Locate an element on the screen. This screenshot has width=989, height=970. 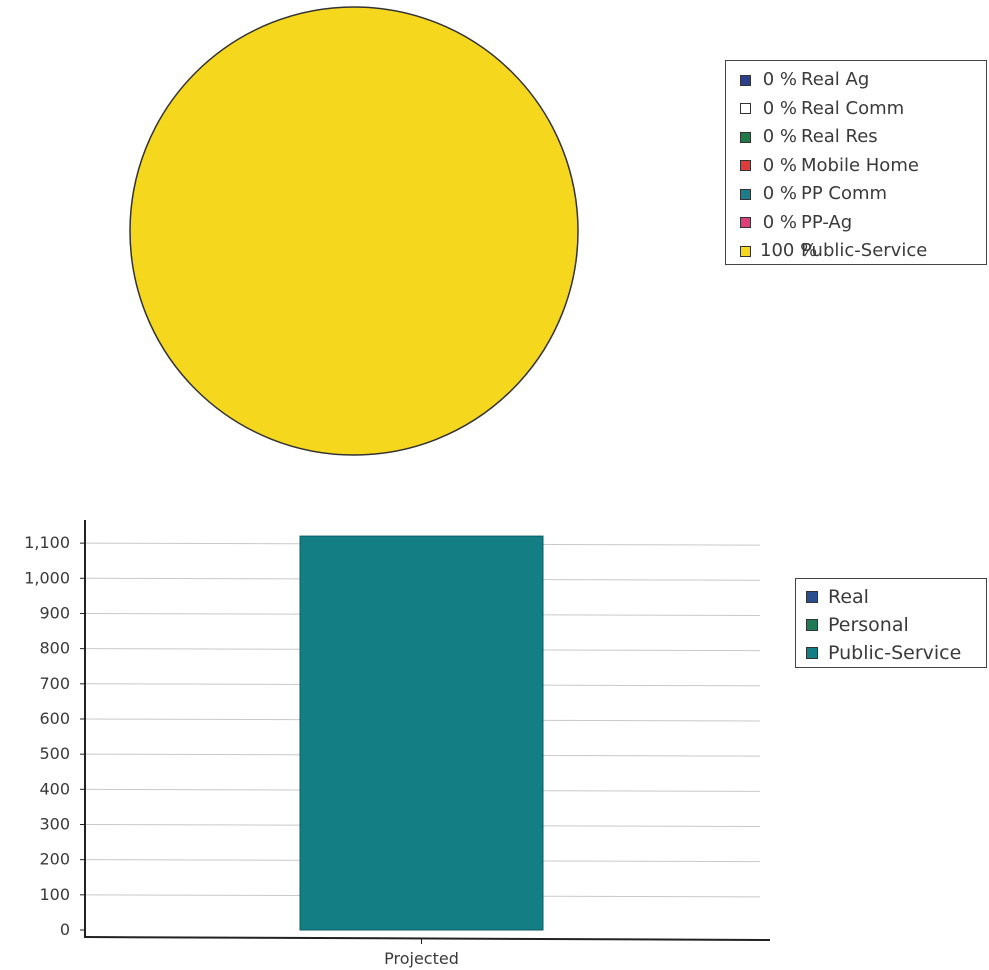
y-tick-label: 300 is located at coordinates (54, 823).